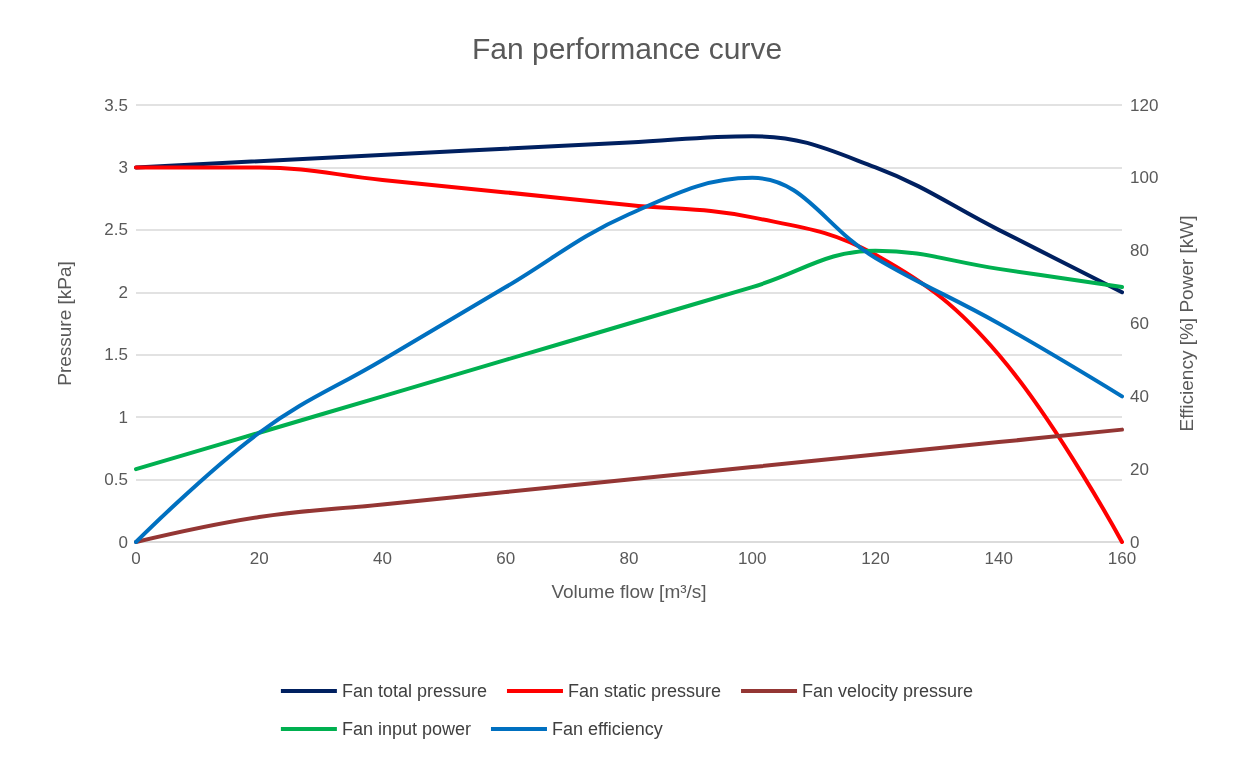 The height and width of the screenshot is (758, 1254). What do you see at coordinates (259, 558) in the screenshot?
I see `x-tick-label: 20` at bounding box center [259, 558].